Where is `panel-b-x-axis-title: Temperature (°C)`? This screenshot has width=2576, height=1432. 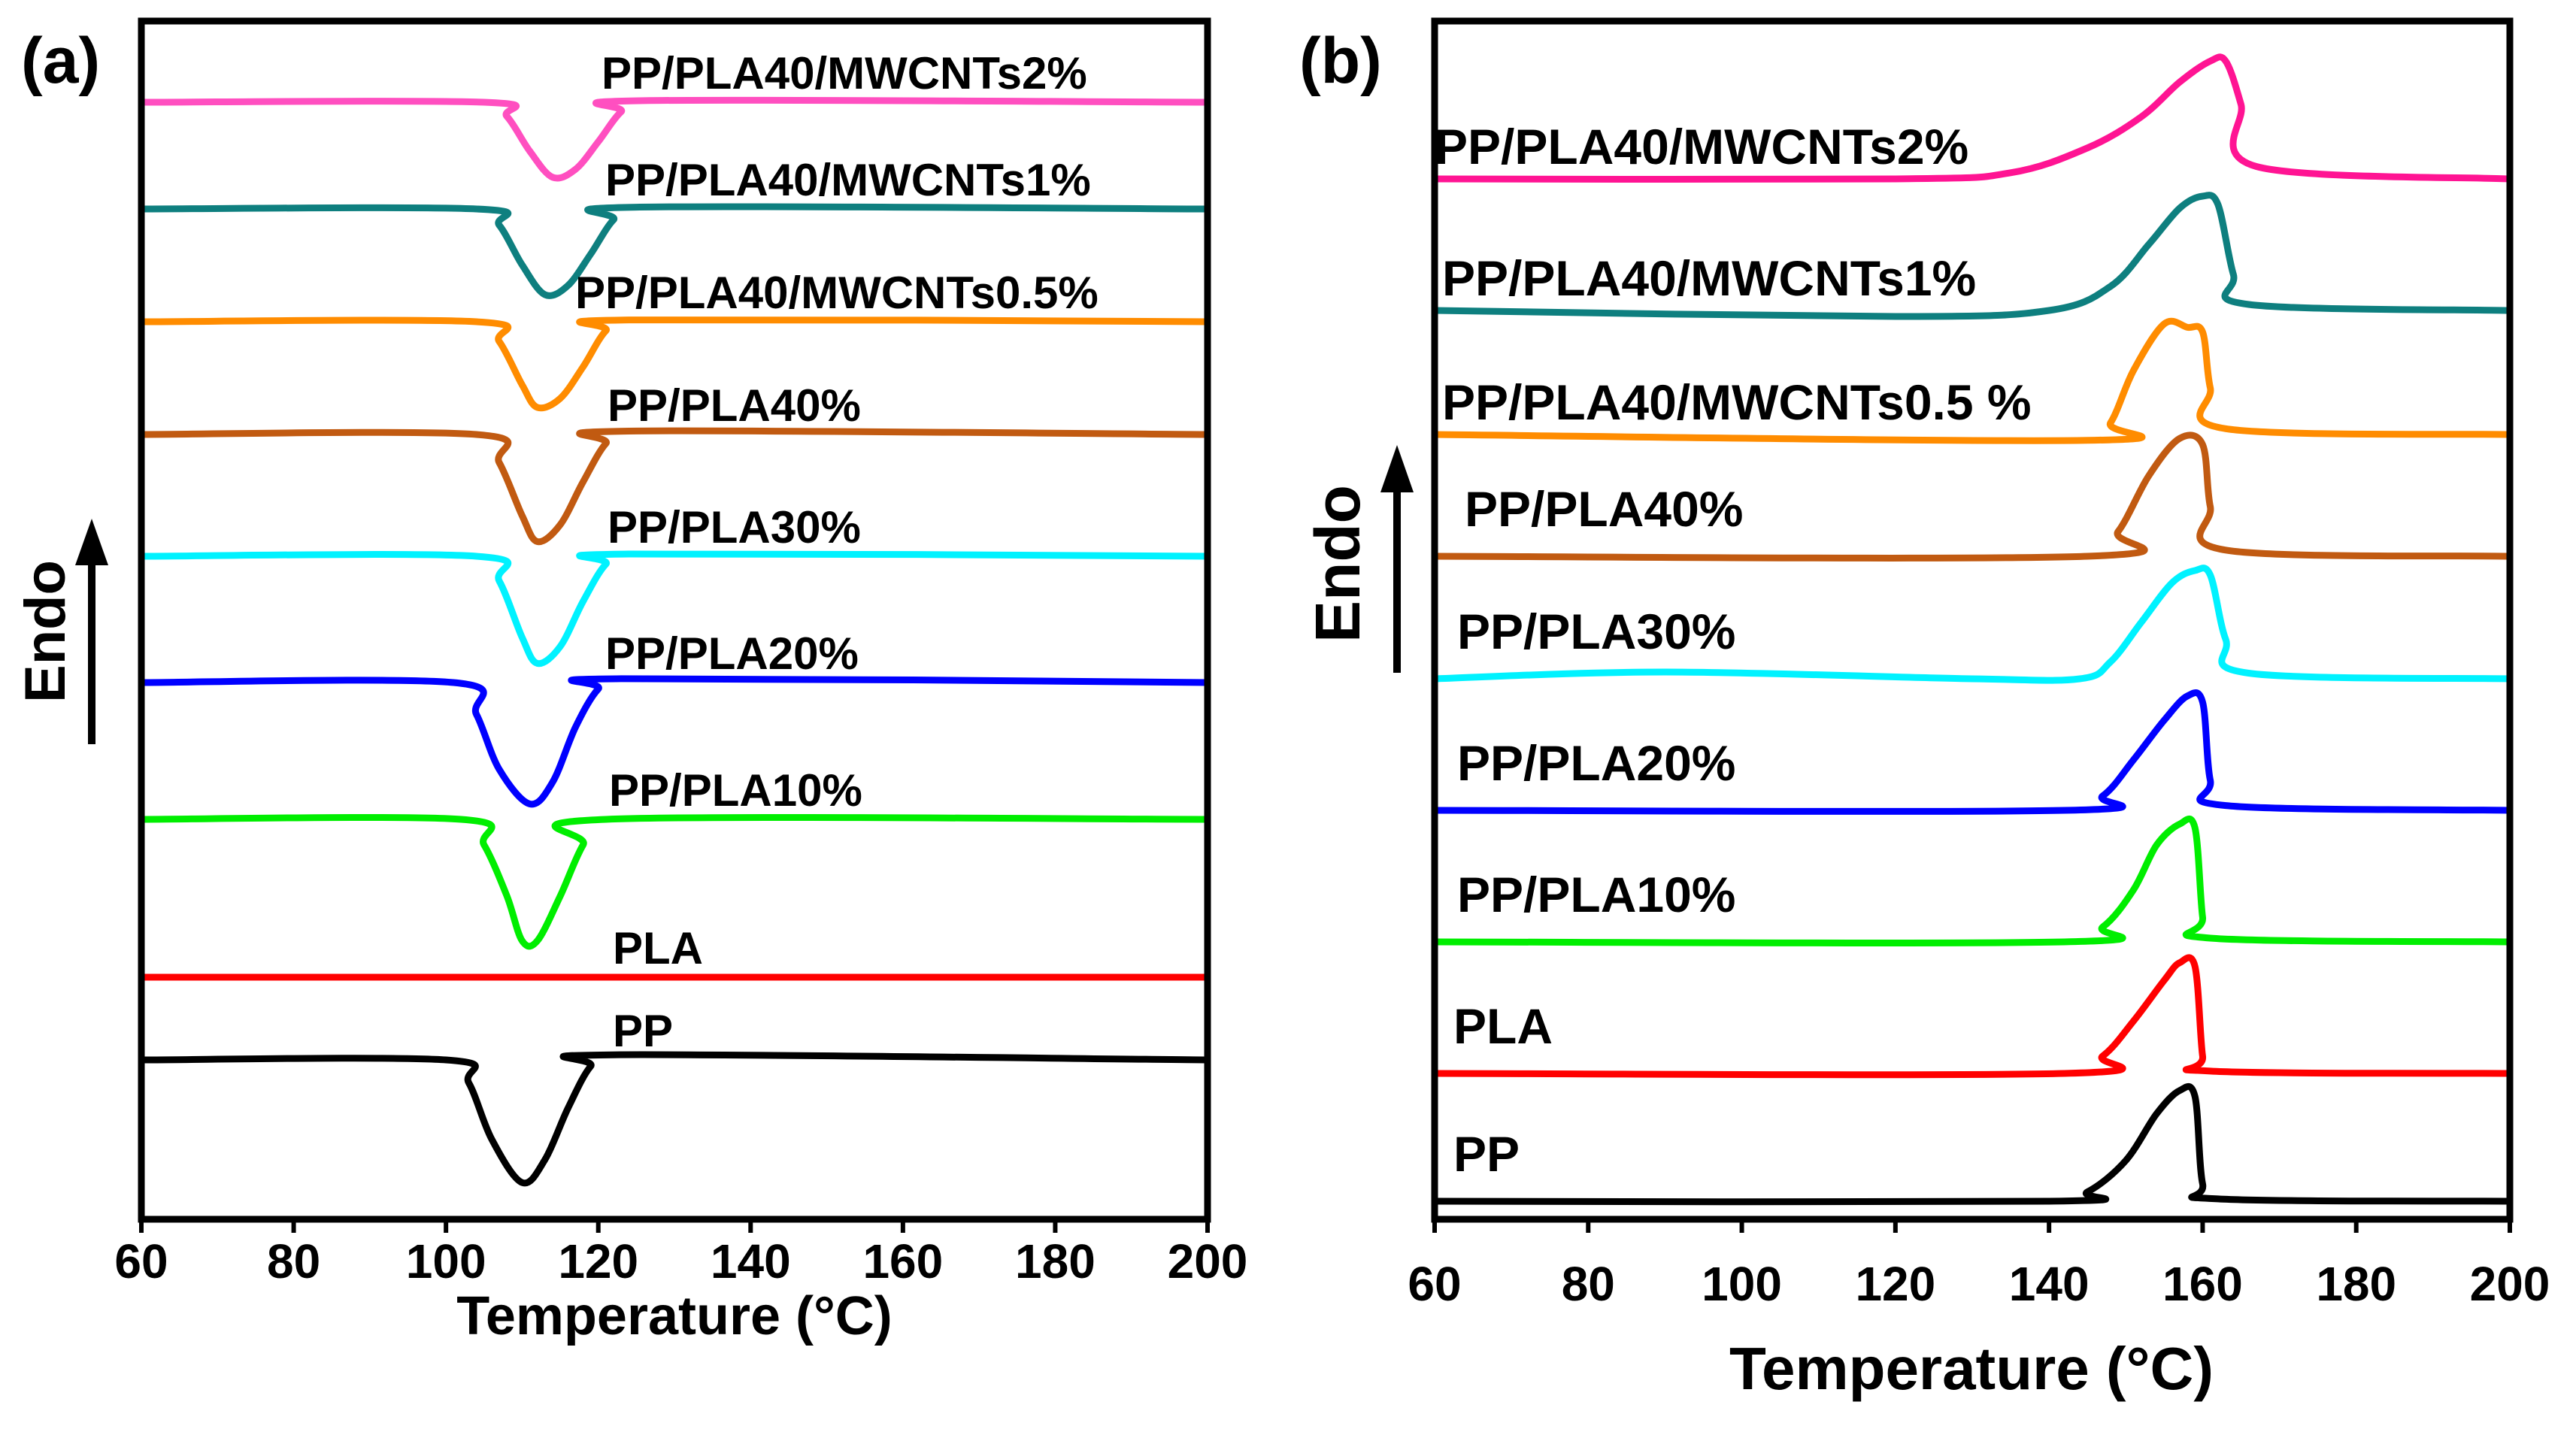
panel-b-x-axis-title: Temperature (°C) is located at coordinates (1971, 1368).